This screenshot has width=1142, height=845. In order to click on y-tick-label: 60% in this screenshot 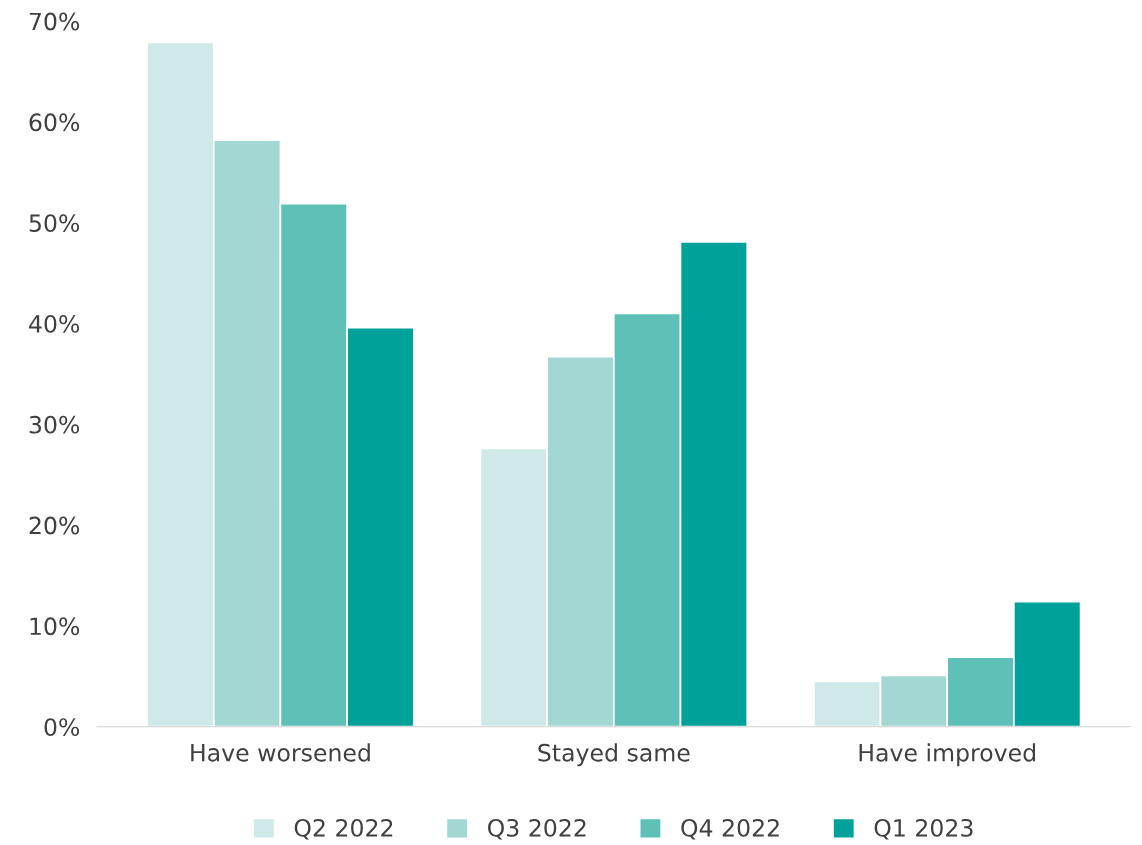, I will do `click(54, 122)`.